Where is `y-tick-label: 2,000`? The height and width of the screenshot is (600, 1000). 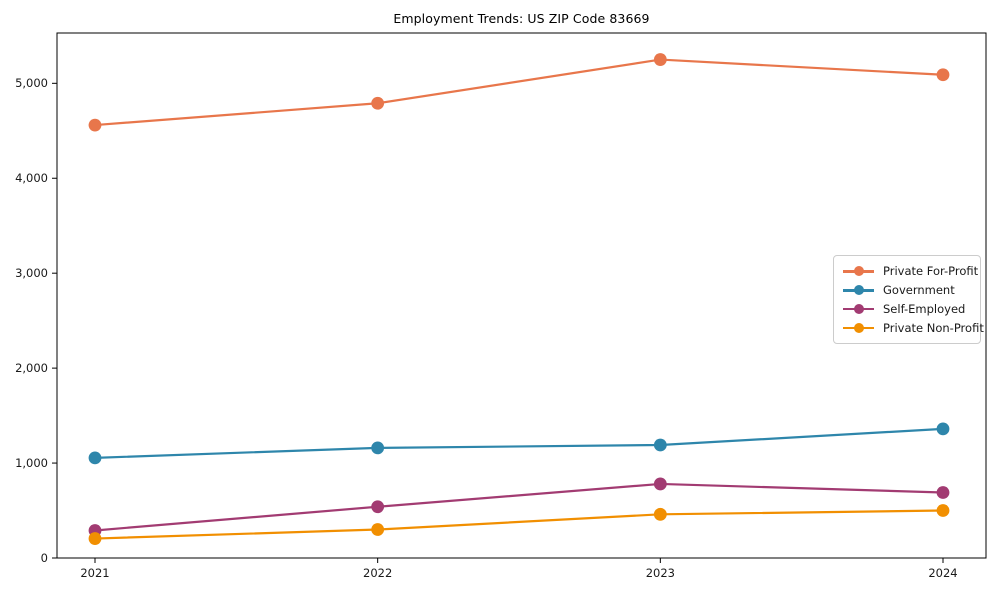 y-tick-label: 2,000 is located at coordinates (31, 368).